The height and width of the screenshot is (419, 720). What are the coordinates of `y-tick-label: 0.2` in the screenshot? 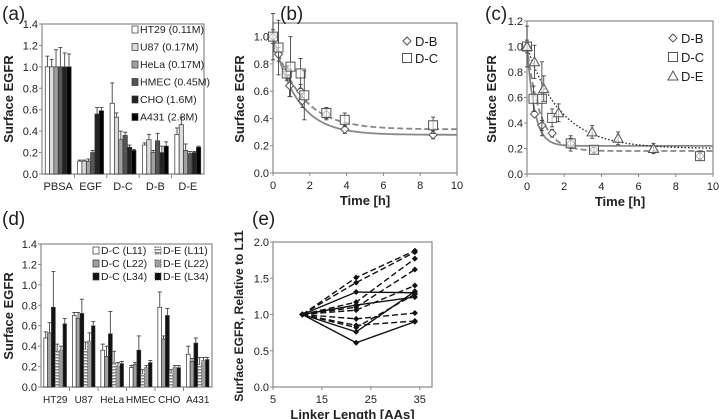 It's located at (30, 154).